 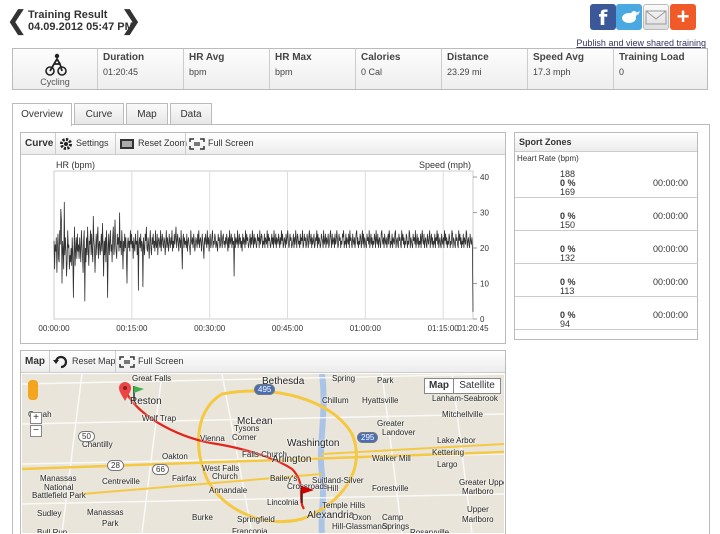 I want to click on start-flag-icon, so click(x=138, y=393).